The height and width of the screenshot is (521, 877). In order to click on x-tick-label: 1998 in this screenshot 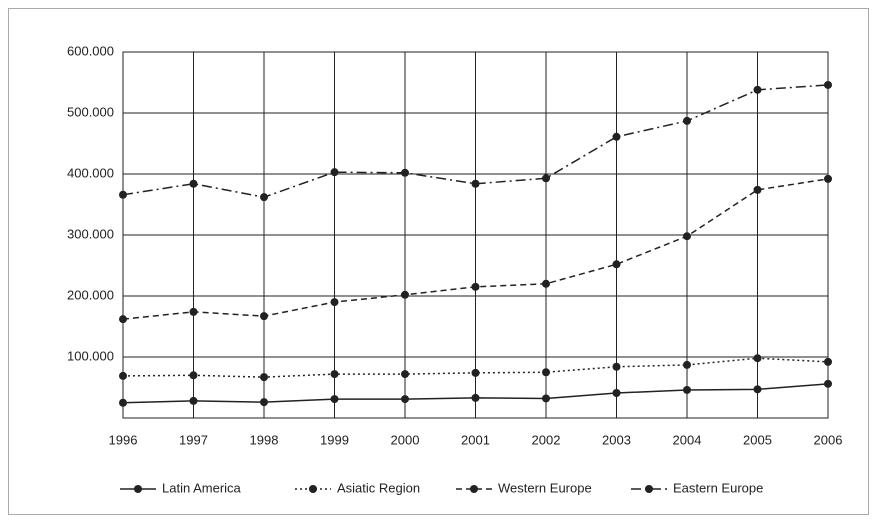, I will do `click(264, 439)`.